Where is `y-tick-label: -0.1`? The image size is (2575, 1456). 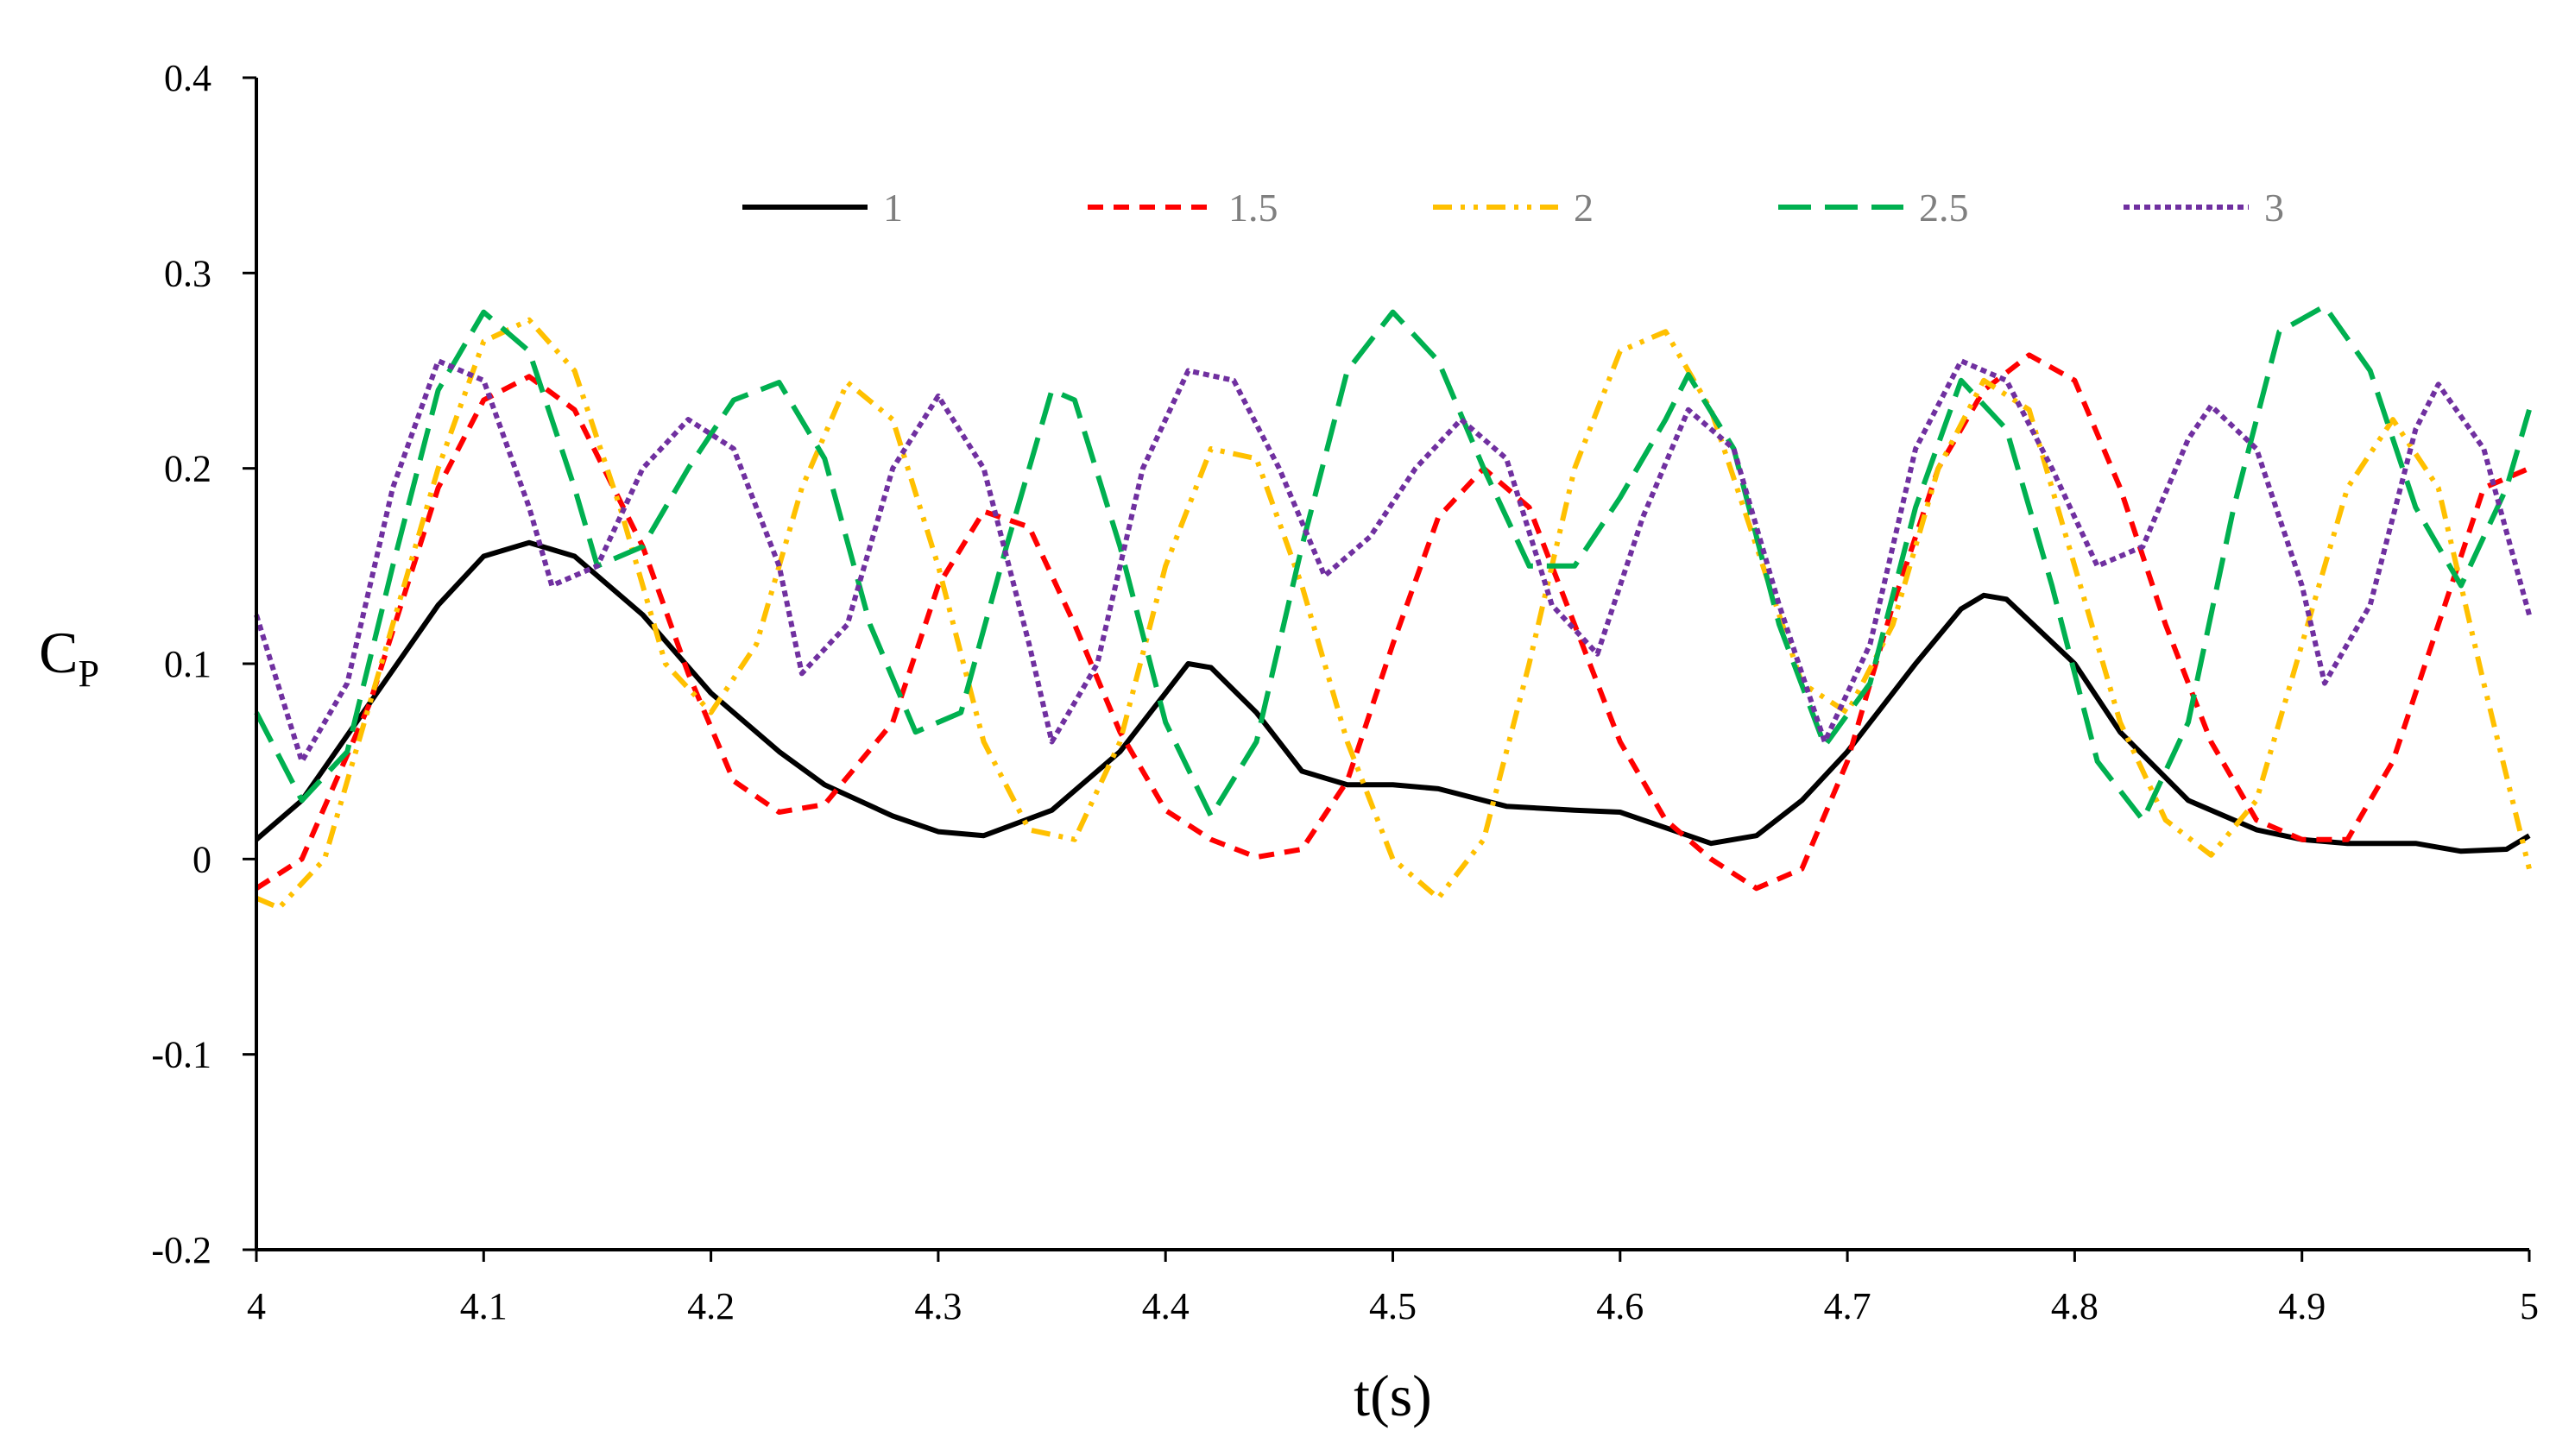 y-tick-label: -0.1 is located at coordinates (181, 1055).